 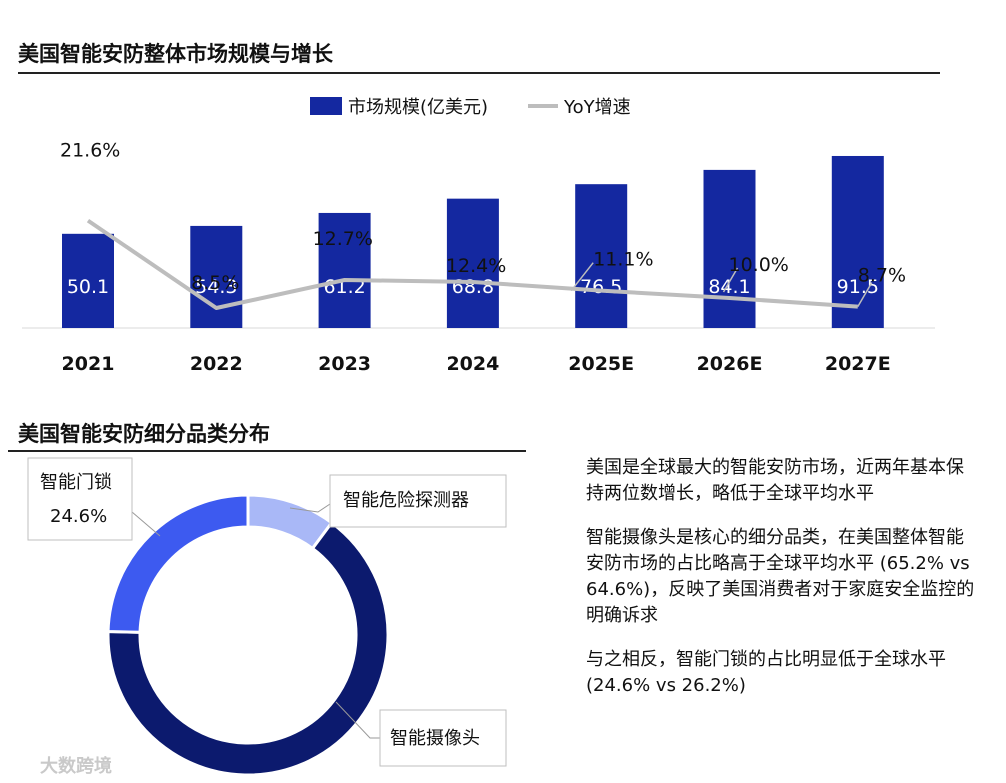 What do you see at coordinates (472, 364) in the screenshot?
I see `x-tick-label: 2024` at bounding box center [472, 364].